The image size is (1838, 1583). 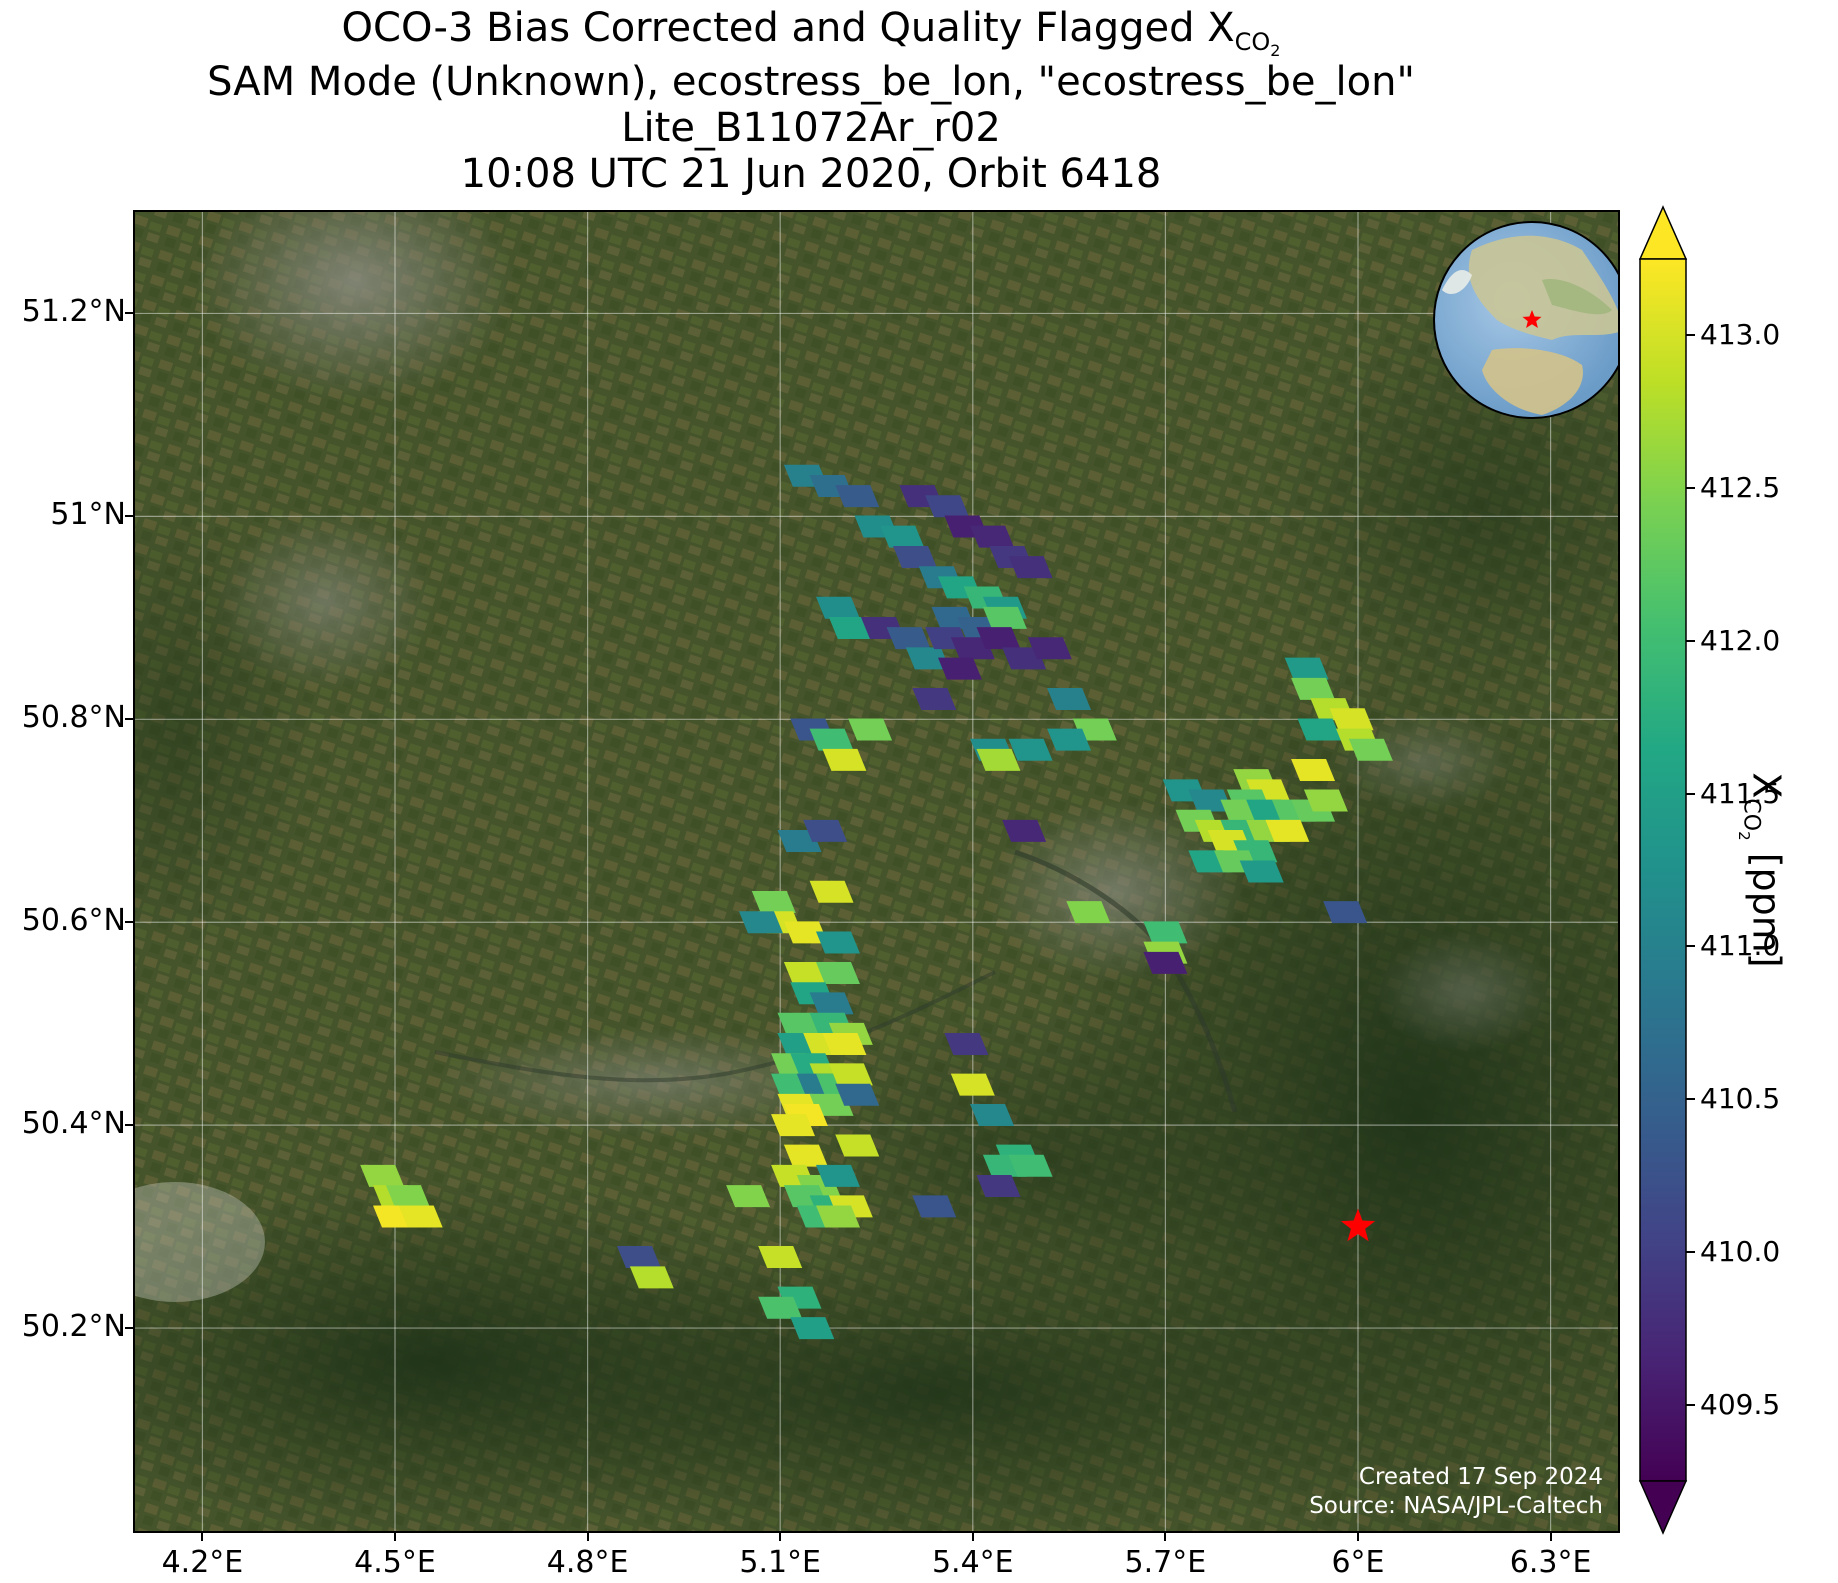 I want to click on title-line-1-subscript: CO2, so click(x=1257, y=44).